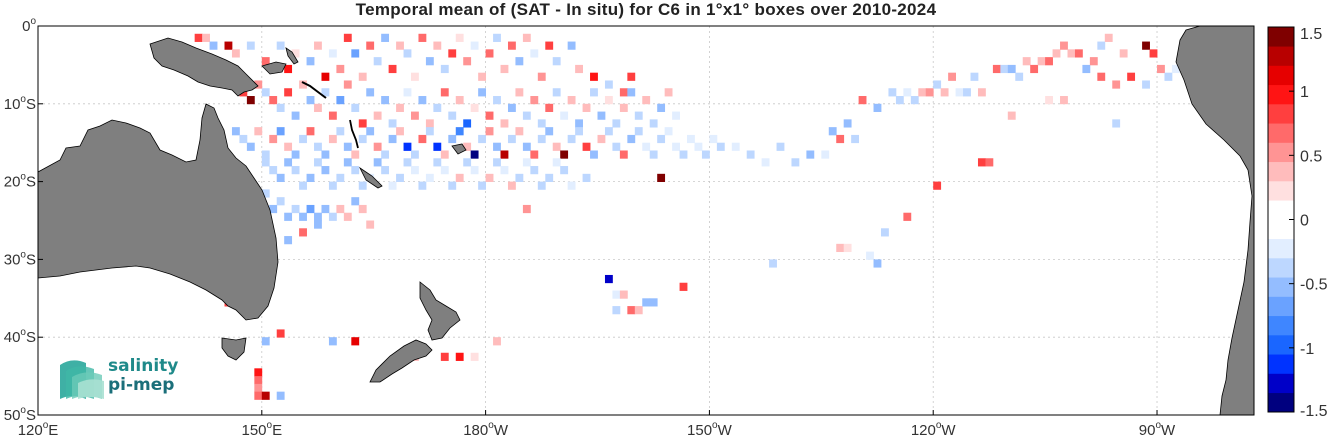  What do you see at coordinates (143, 366) in the screenshot?
I see `logo-text-salinity: salinity` at bounding box center [143, 366].